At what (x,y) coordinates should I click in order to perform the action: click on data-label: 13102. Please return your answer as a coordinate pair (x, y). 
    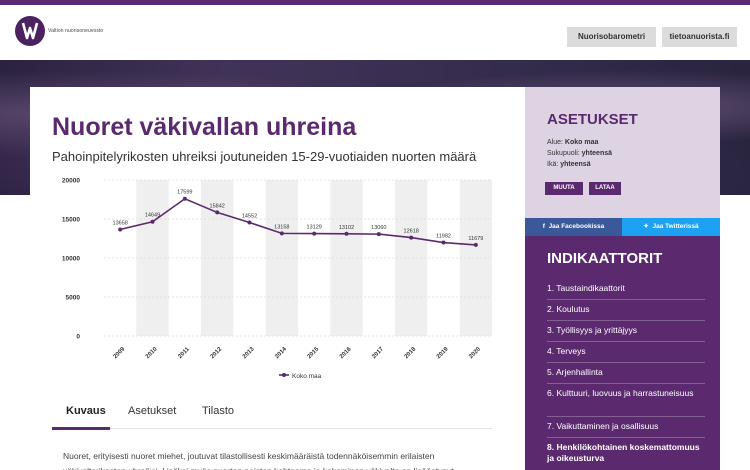
    Looking at the image, I should click on (346, 228).